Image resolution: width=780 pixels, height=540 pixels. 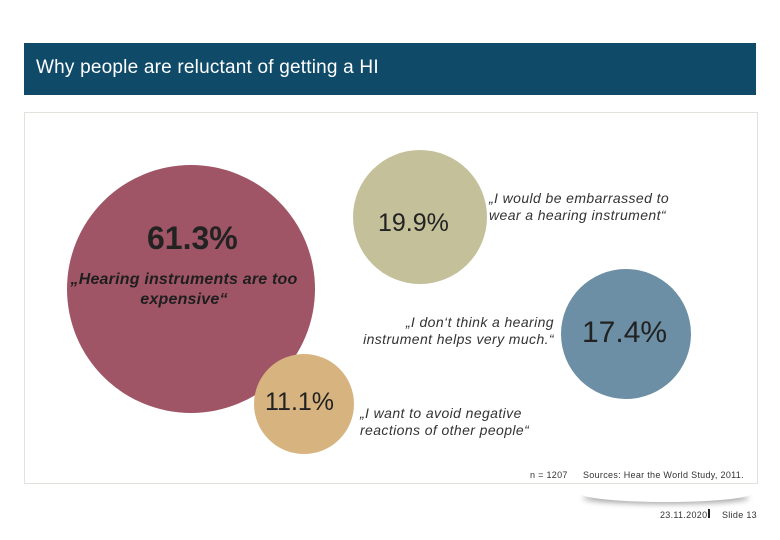 What do you see at coordinates (709, 513) in the screenshot?
I see `footer-separator` at bounding box center [709, 513].